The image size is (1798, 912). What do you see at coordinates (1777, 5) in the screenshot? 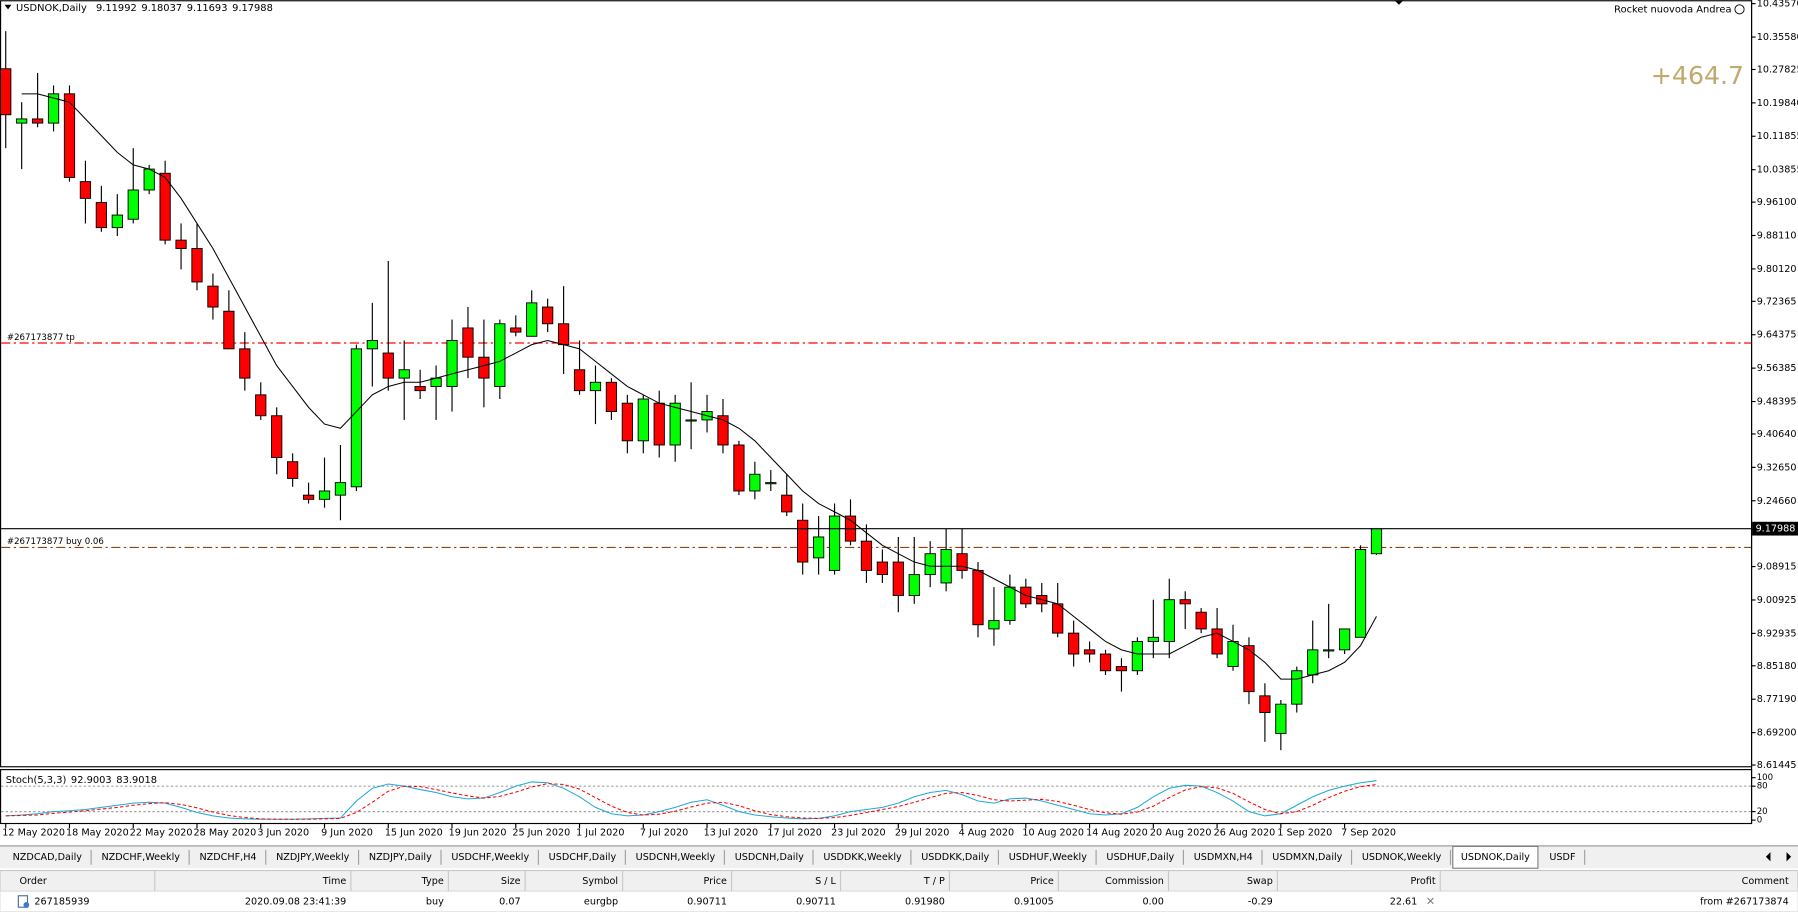
I see `y-tick-label: 10.43570` at bounding box center [1777, 5].